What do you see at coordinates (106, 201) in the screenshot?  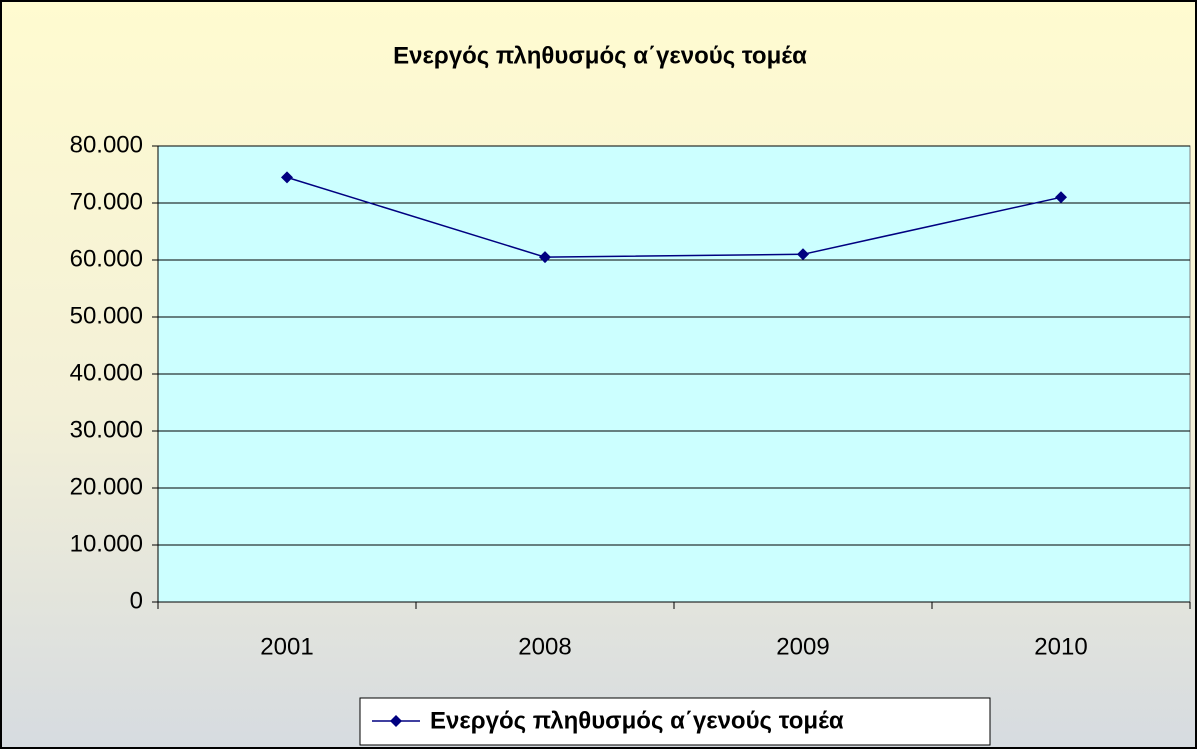 I see `y-tick-label: 70.000` at bounding box center [106, 201].